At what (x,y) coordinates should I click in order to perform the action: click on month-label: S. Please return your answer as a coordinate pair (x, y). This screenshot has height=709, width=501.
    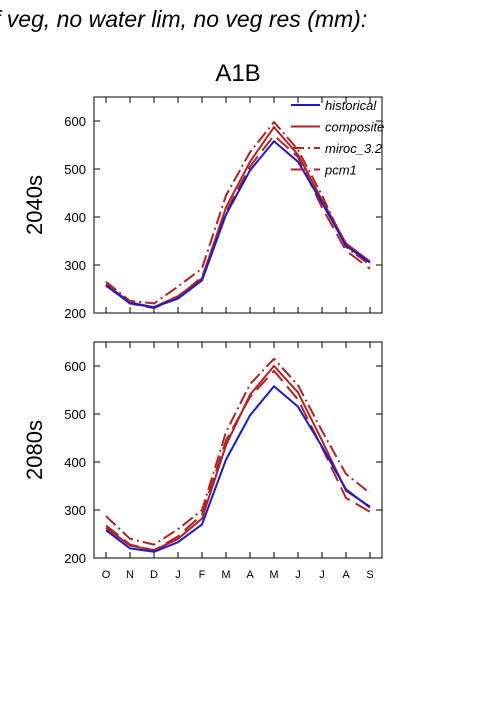
    Looking at the image, I should click on (369, 575).